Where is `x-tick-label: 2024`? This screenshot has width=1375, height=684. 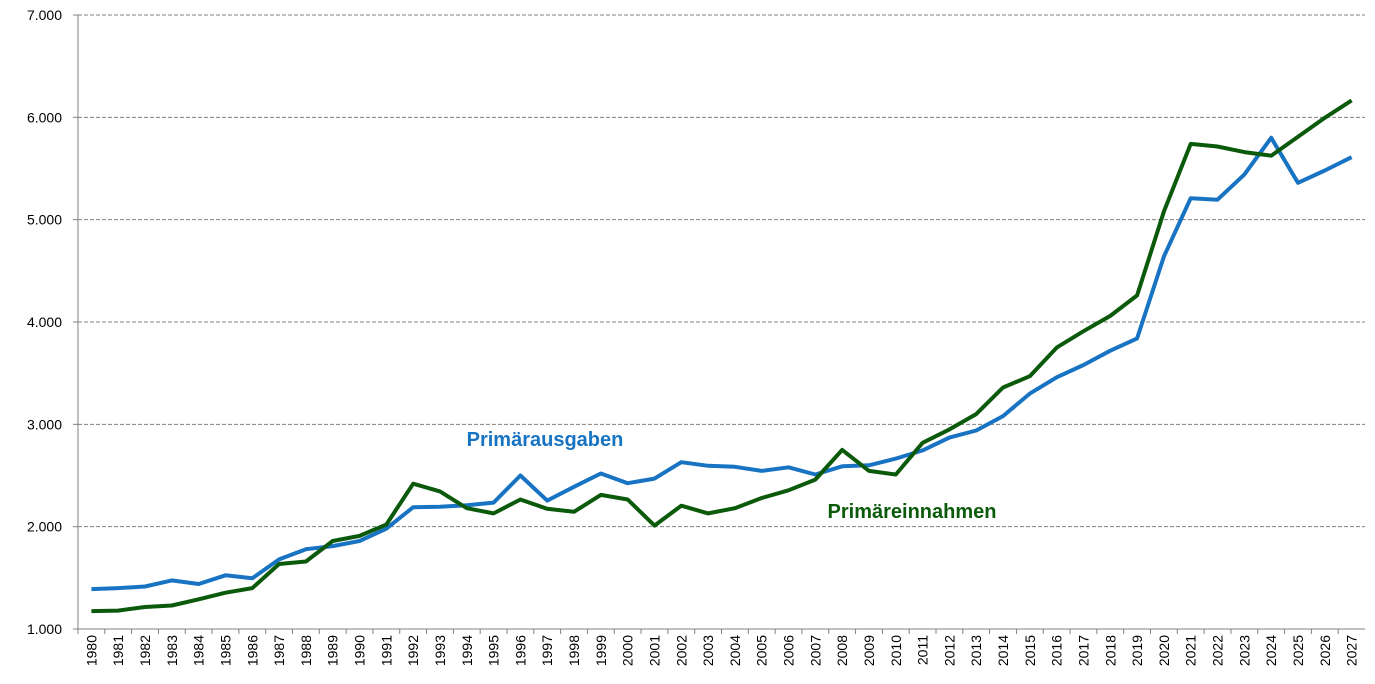 x-tick-label: 2024 is located at coordinates (1271, 650).